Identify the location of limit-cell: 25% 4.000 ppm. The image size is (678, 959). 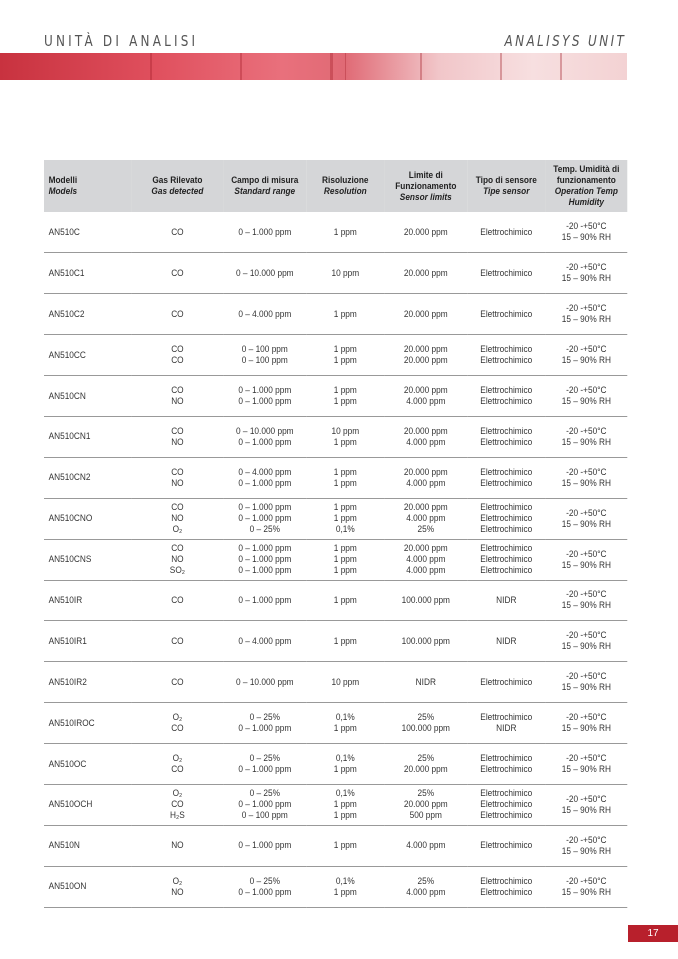
(426, 887).